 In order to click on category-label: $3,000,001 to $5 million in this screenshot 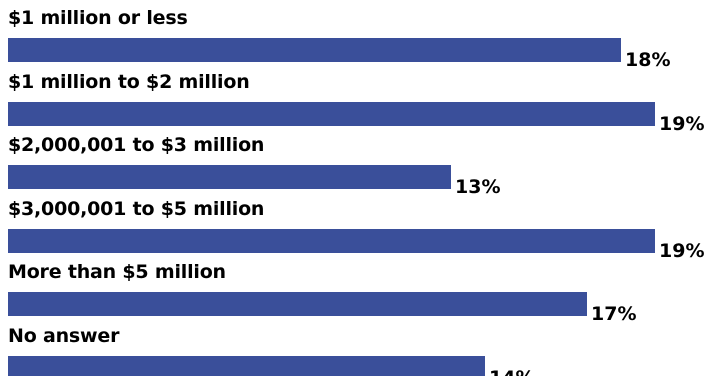, I will do `click(136, 208)`.